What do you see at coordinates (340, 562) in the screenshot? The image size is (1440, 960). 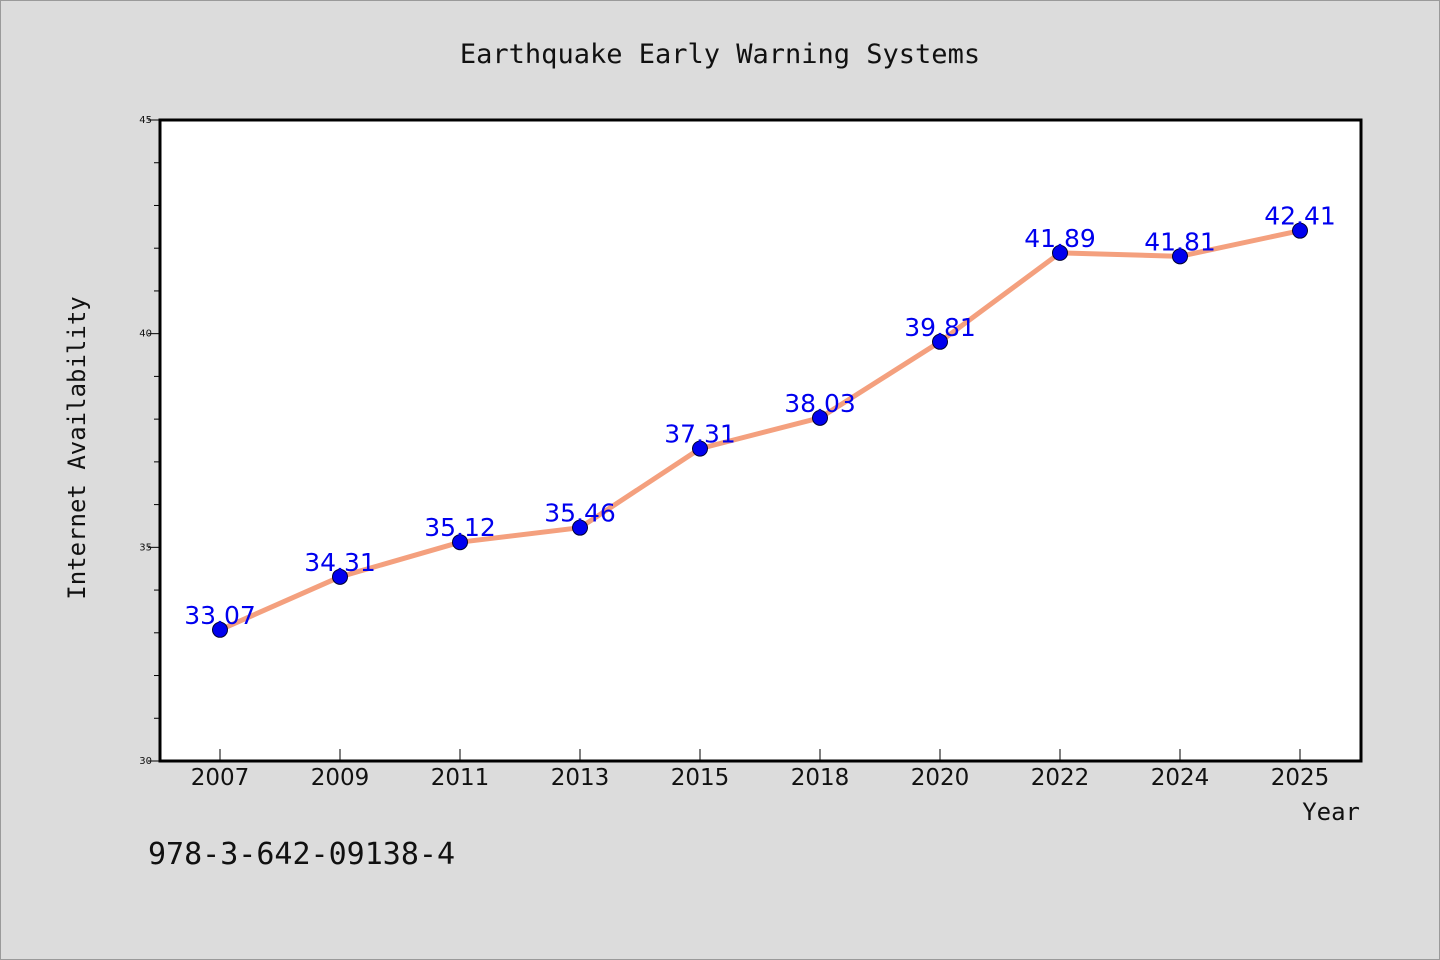 I see `data-label: 34.31` at bounding box center [340, 562].